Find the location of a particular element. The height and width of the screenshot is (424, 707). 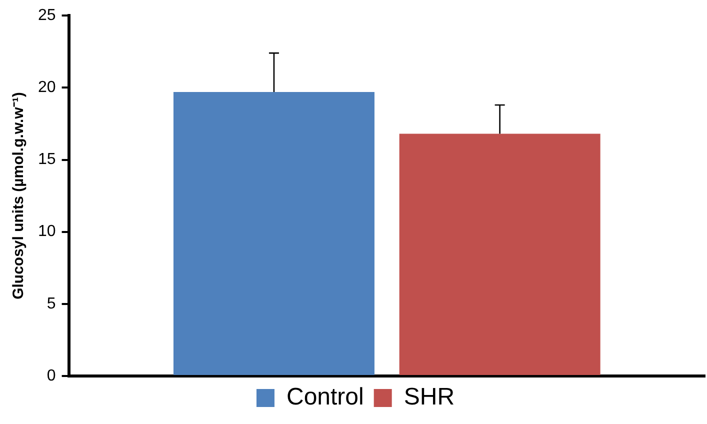

y-tick-label: 10 is located at coordinates (47, 231).